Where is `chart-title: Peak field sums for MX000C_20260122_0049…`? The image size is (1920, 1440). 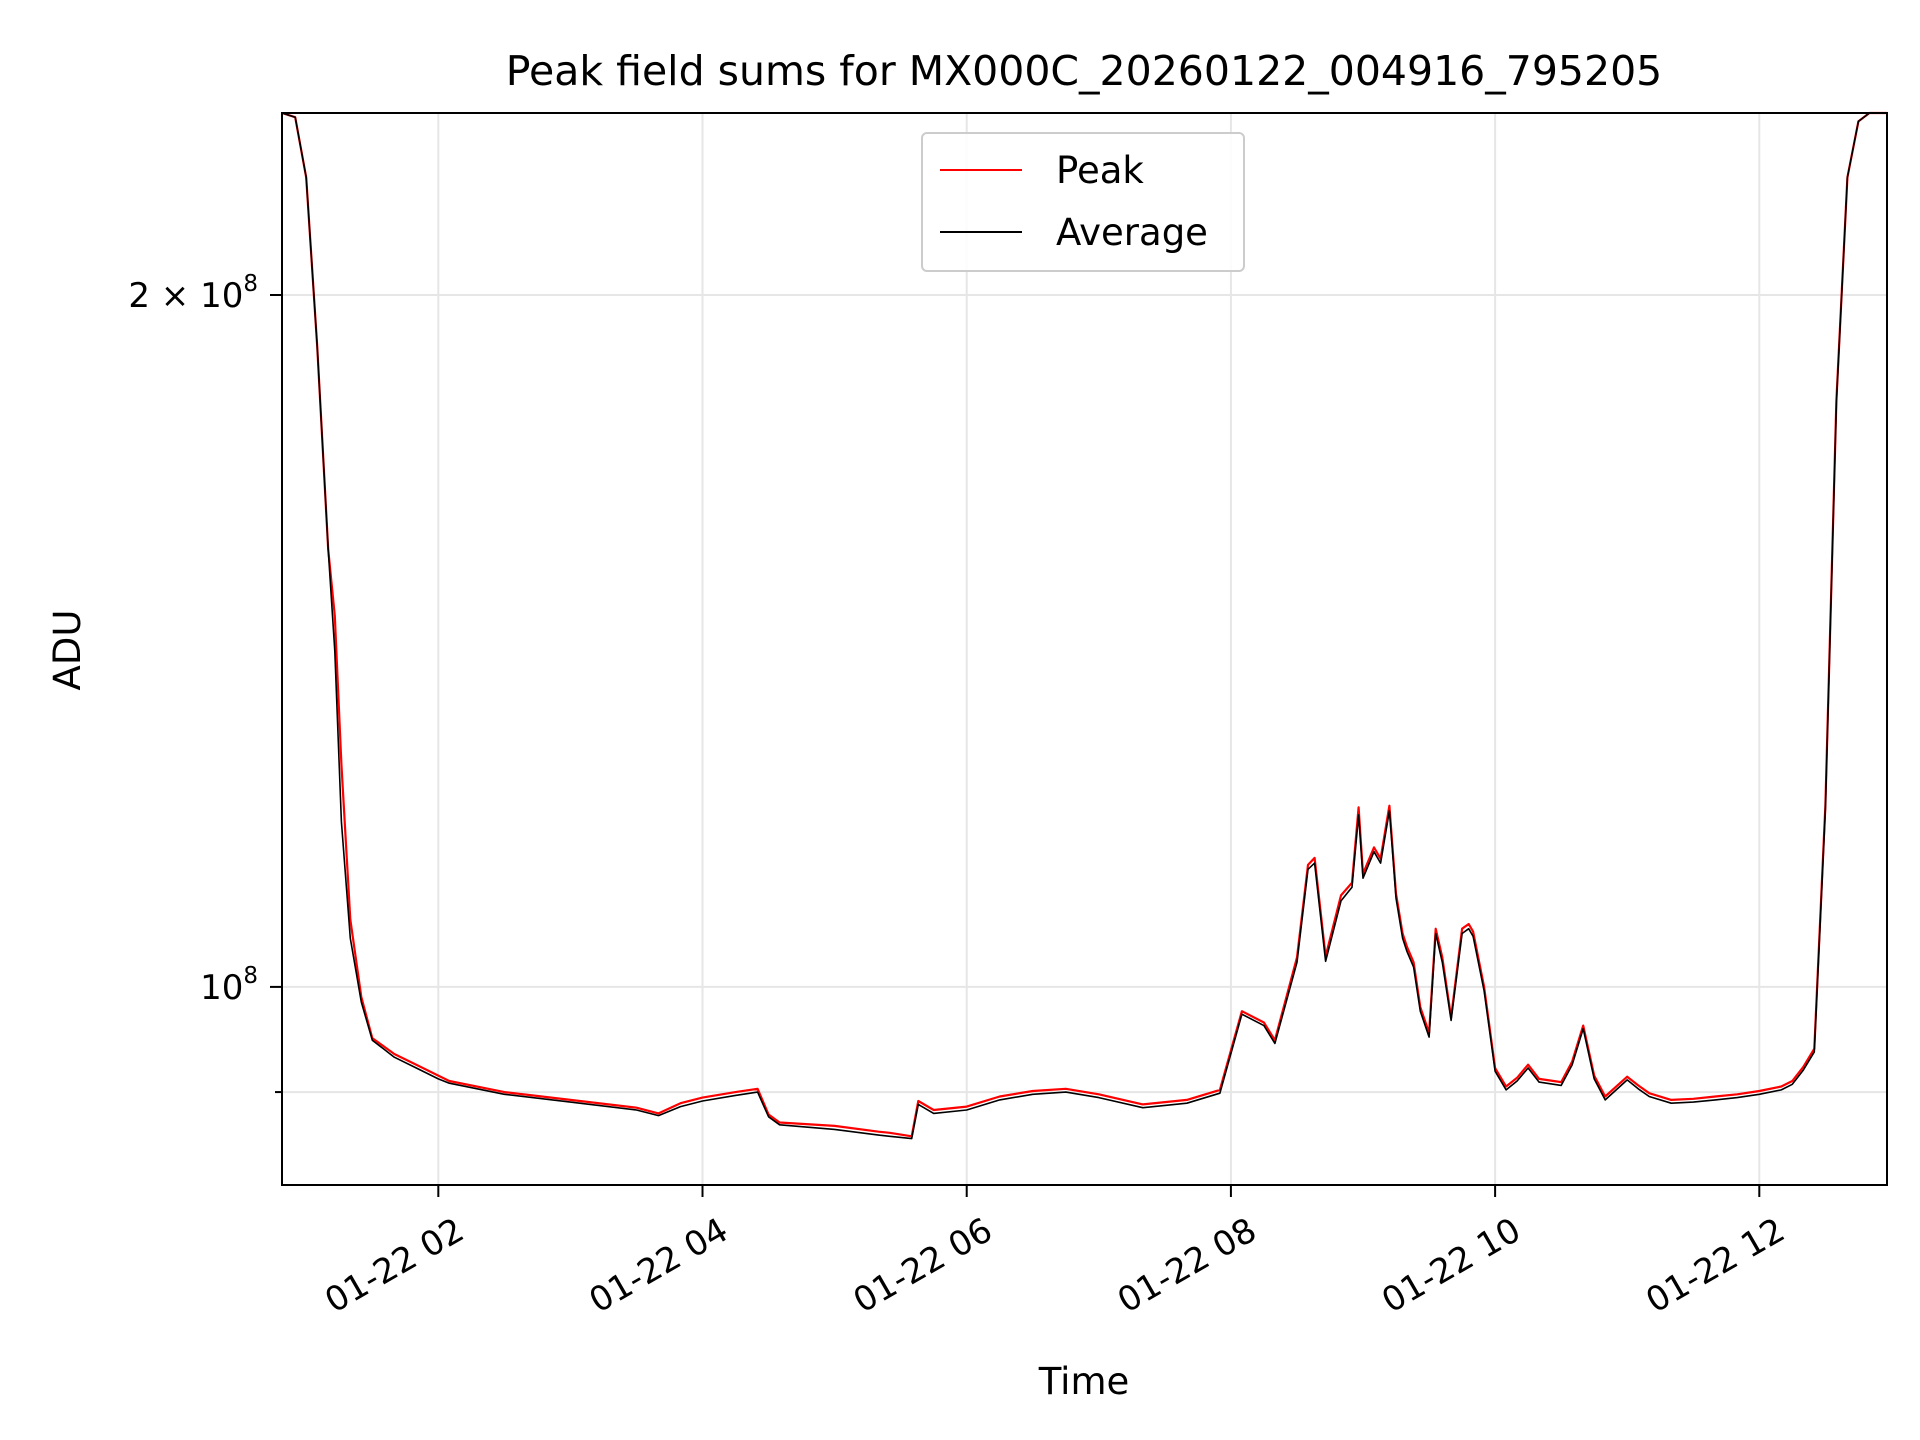
chart-title: Peak field sums for MX000C_20260122_0049… is located at coordinates (1084, 71).